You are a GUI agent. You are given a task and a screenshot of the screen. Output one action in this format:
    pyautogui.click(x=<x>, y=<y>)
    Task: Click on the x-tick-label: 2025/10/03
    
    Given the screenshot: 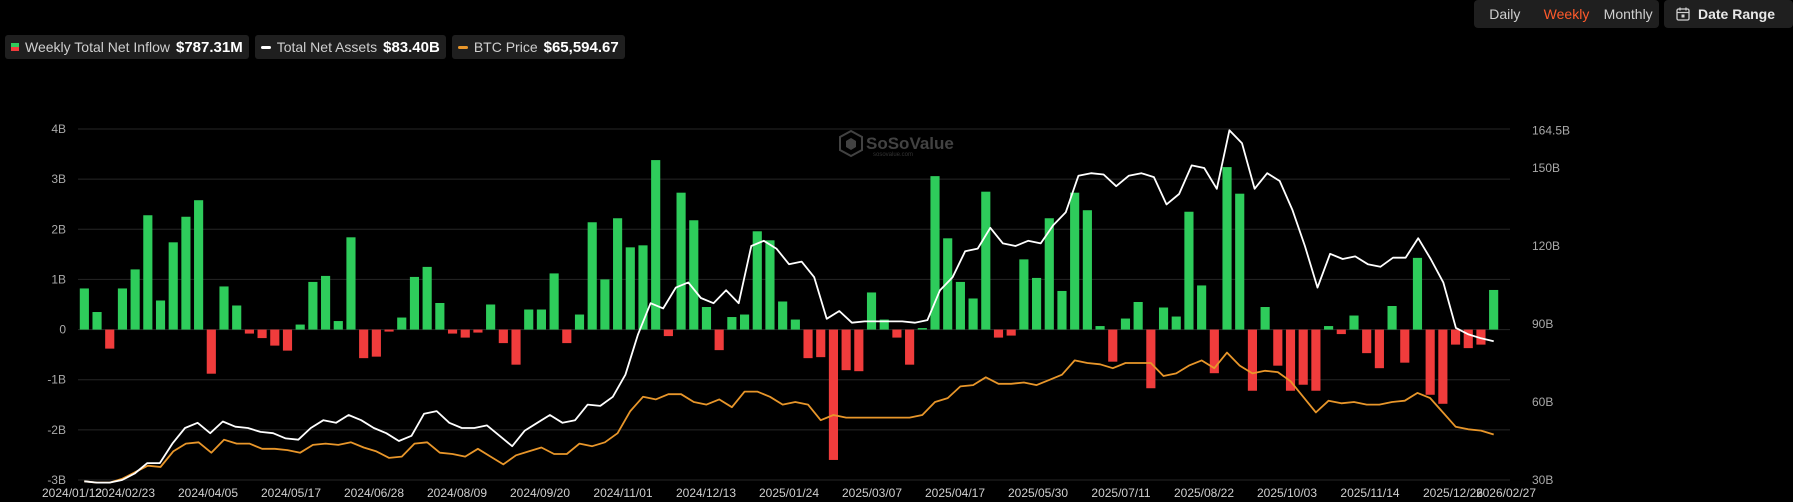 What is the action you would take?
    pyautogui.click(x=1287, y=493)
    